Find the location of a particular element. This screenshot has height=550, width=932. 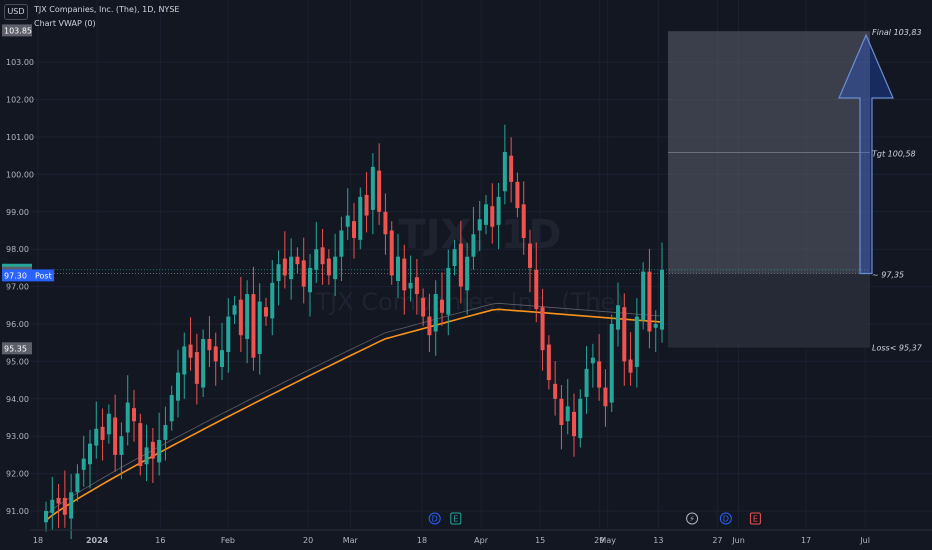

event-marker: ⚡ is located at coordinates (692, 518).